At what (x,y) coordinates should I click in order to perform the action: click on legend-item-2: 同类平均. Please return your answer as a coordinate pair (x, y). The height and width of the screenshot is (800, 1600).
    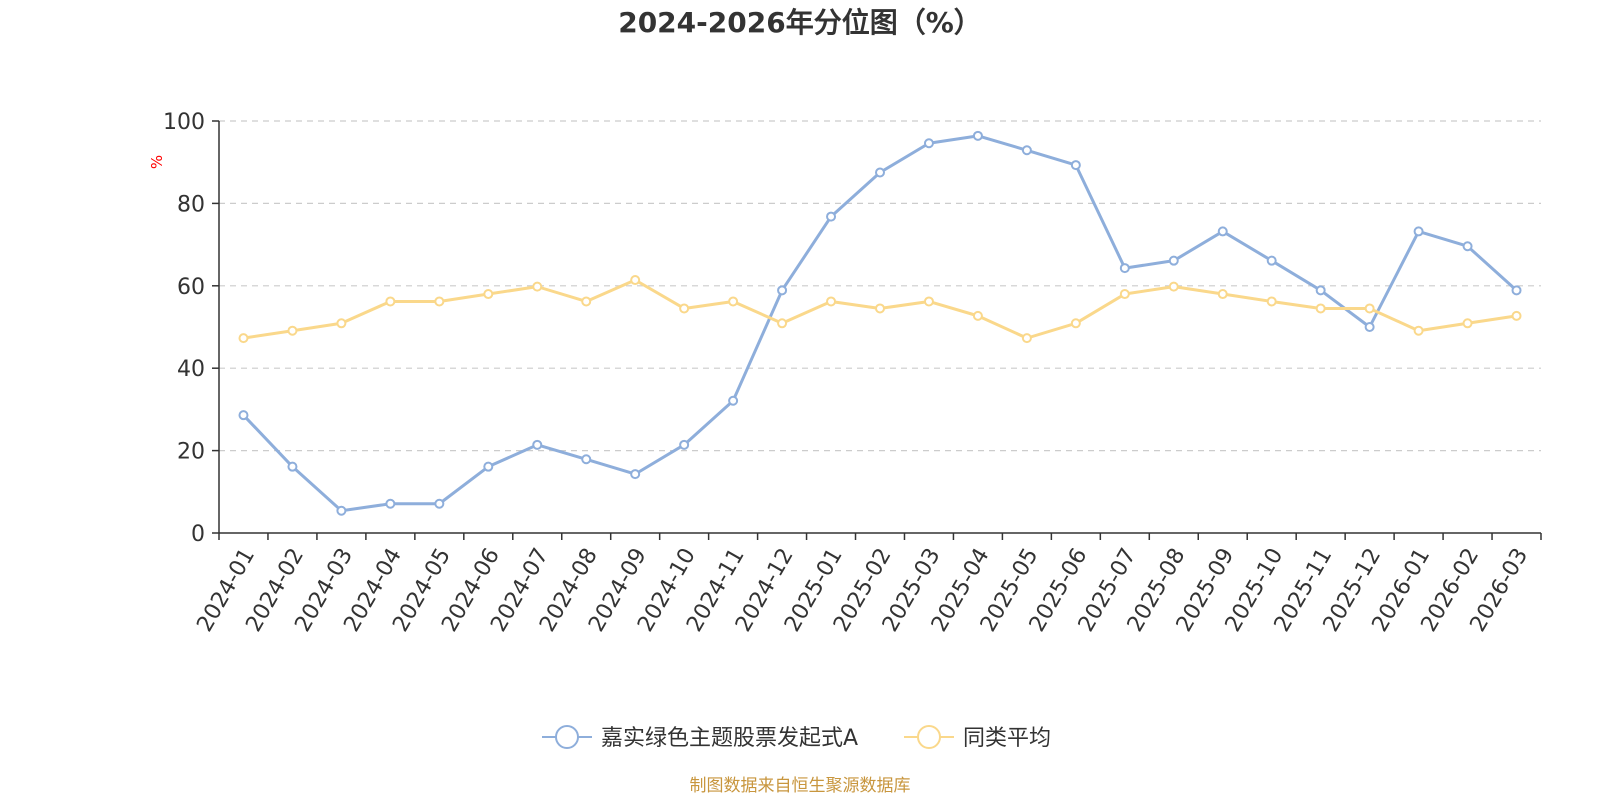
    Looking at the image, I should click on (977, 738).